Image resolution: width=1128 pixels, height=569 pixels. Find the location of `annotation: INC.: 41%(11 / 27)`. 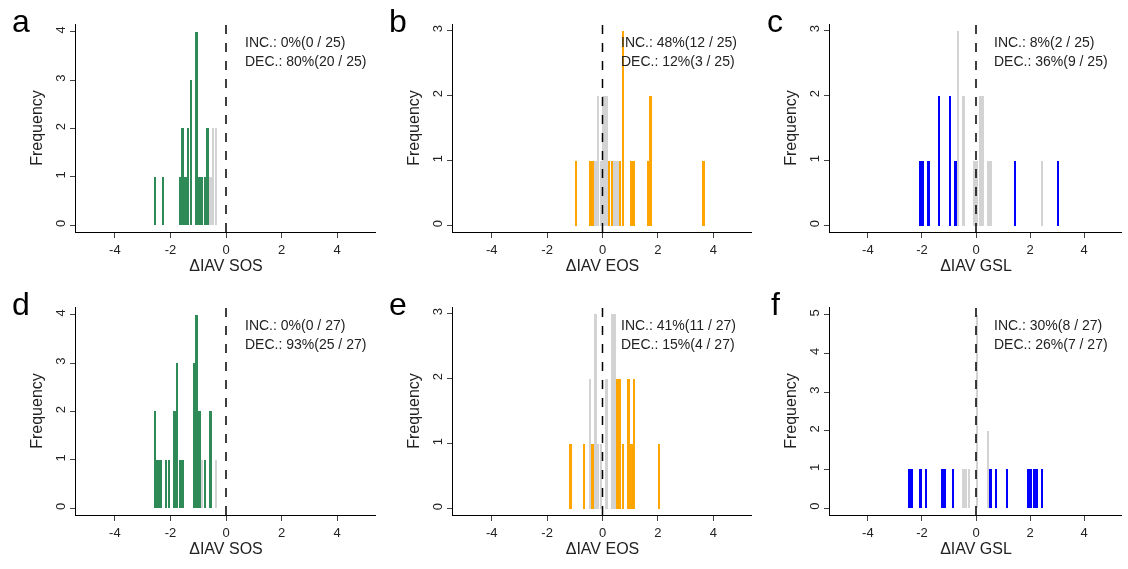

annotation: INC.: 41%(11 / 27) is located at coordinates (678, 325).